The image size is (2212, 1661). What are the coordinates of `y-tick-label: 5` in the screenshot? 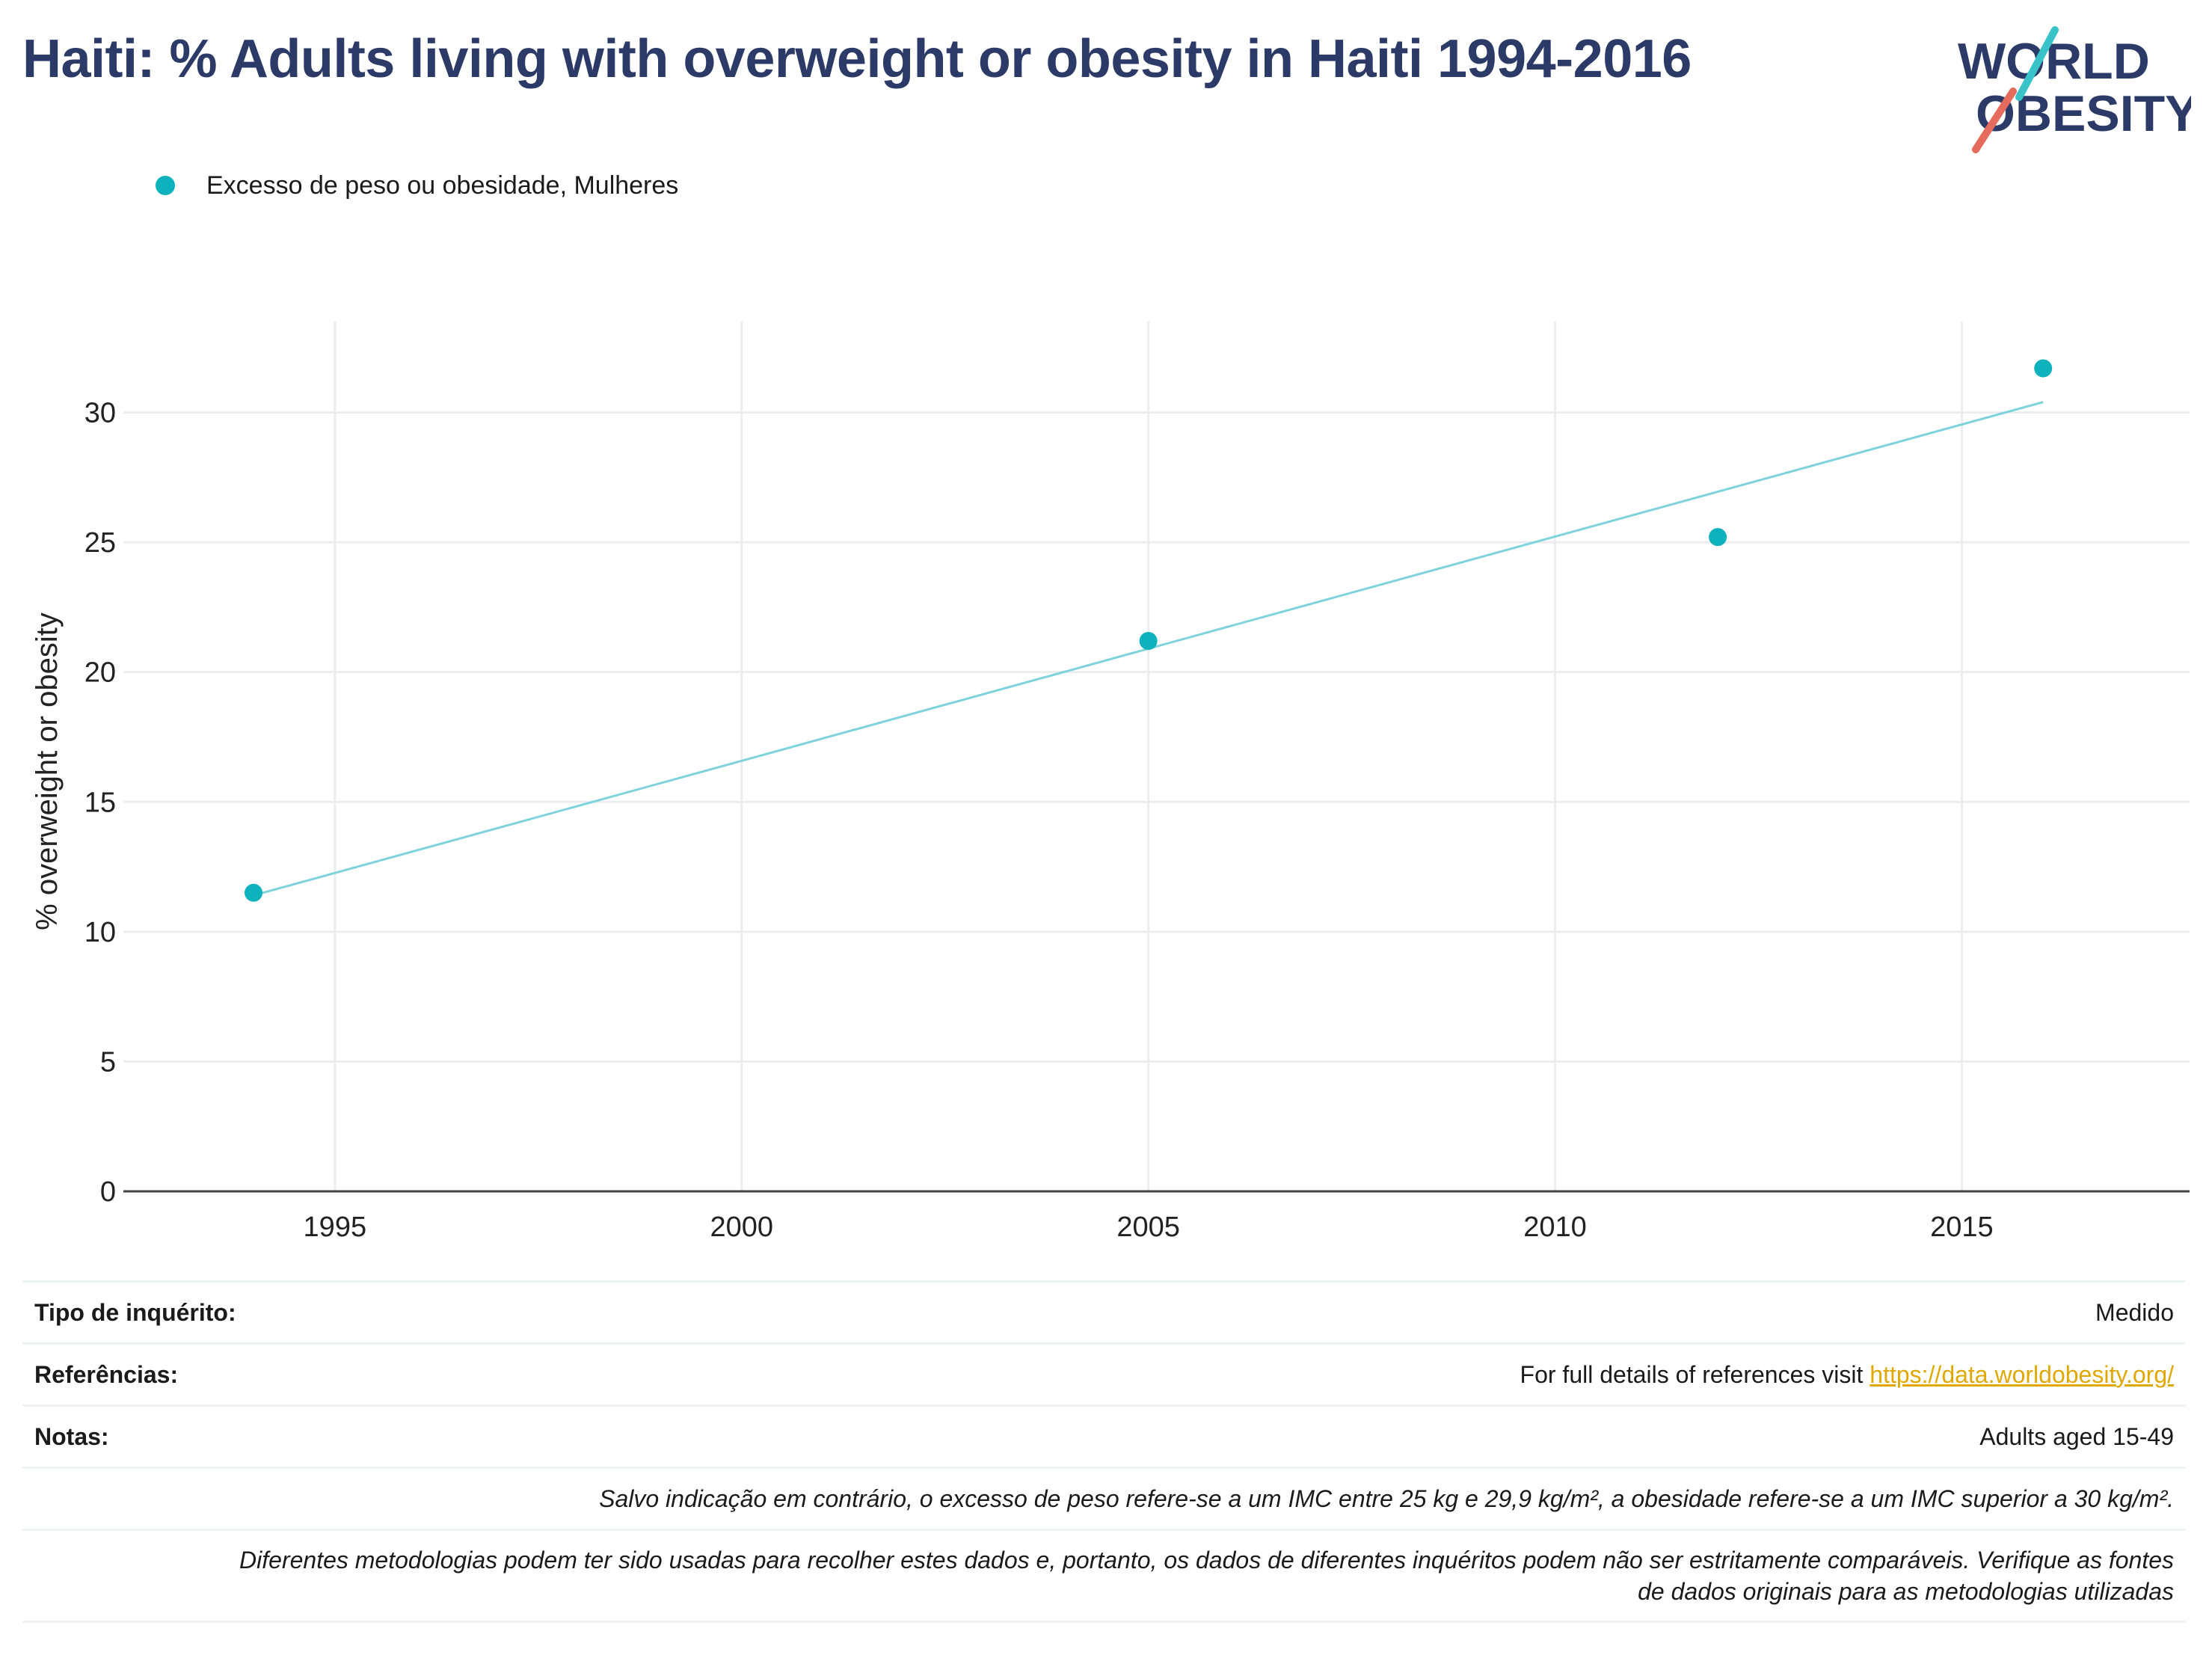 It's located at (108, 1062).